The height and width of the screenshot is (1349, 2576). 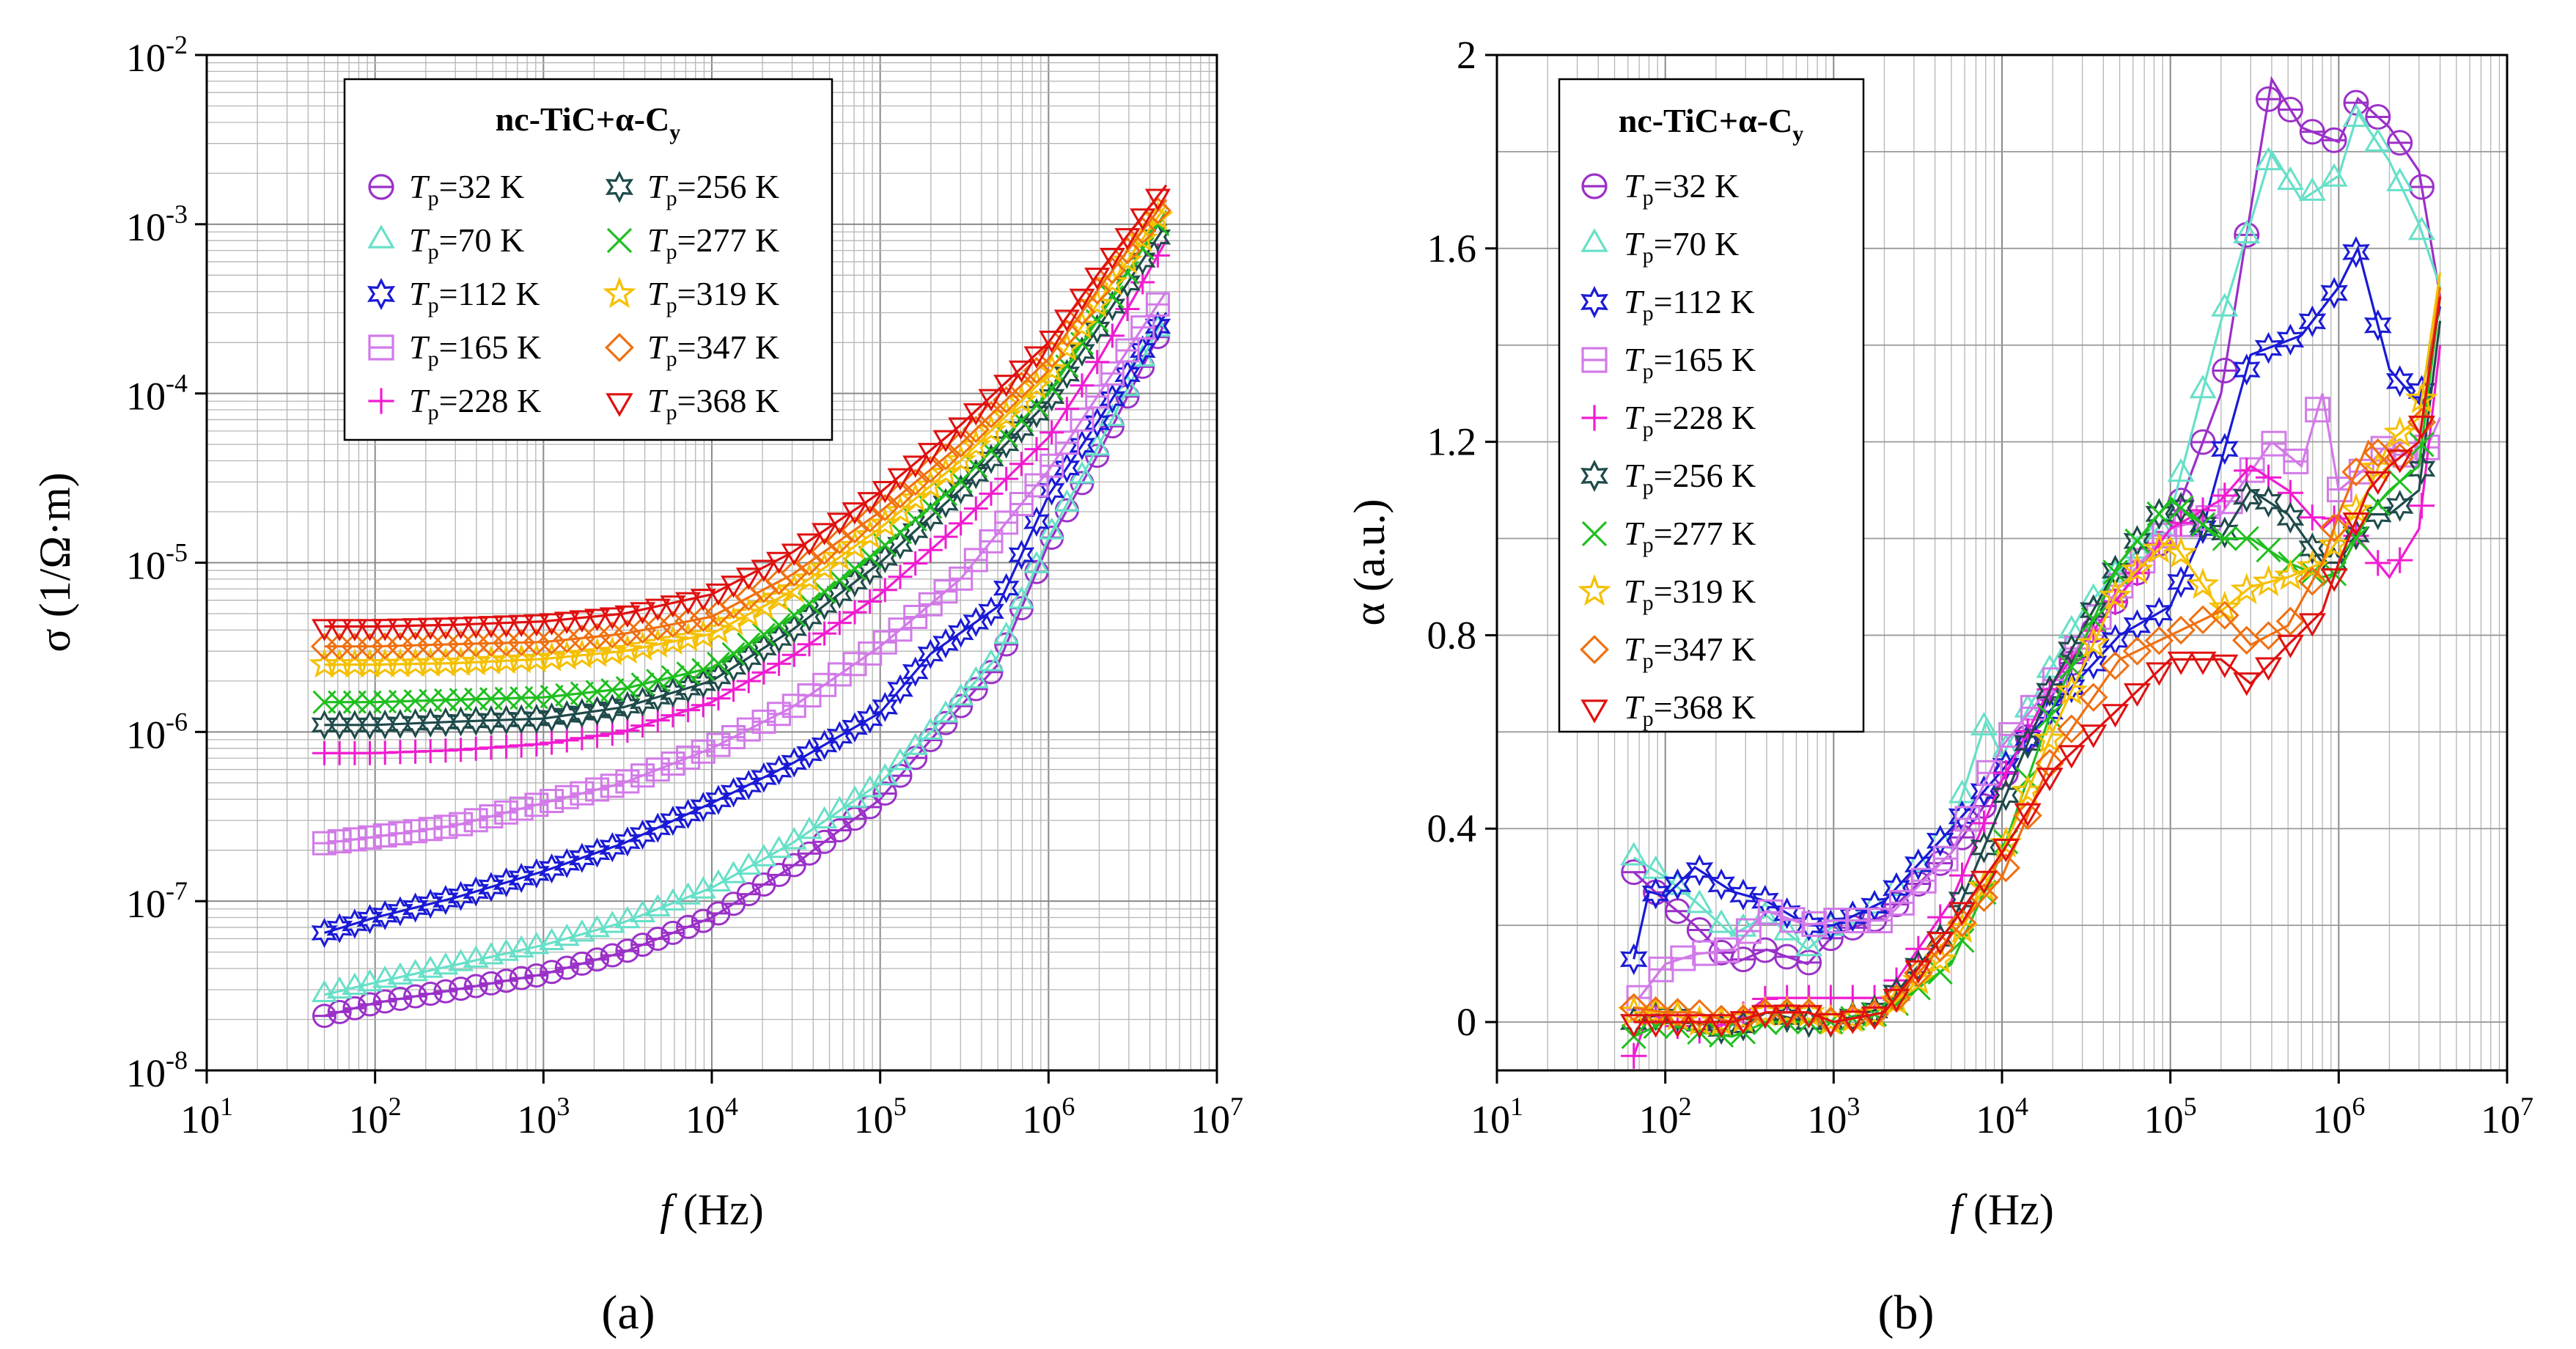 I want to click on legend-label: Tp=319 K, so click(x=713, y=296).